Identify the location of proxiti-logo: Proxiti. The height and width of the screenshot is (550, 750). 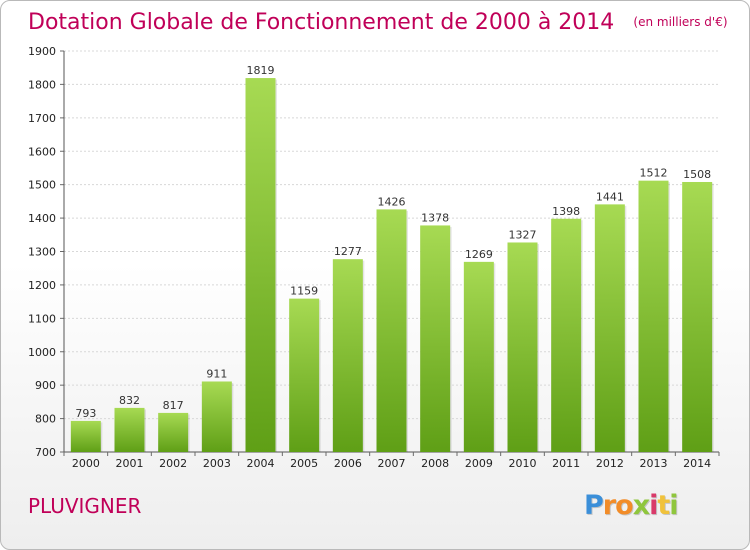
(631, 505).